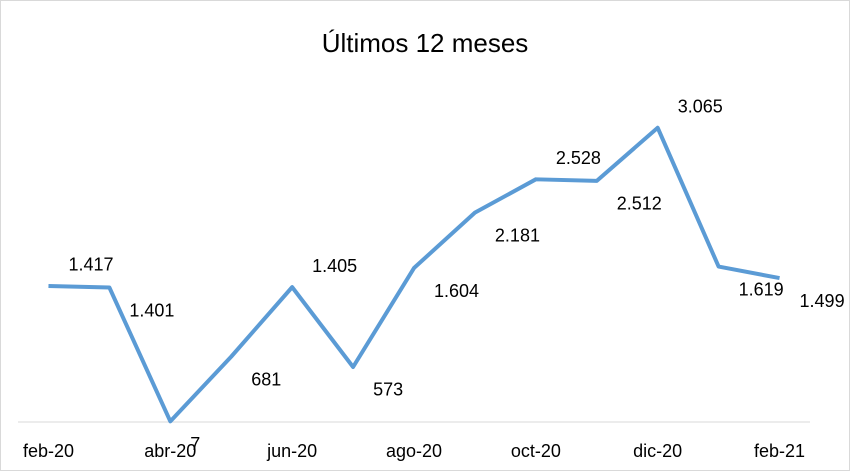  What do you see at coordinates (761, 289) in the screenshot?
I see `data-label: 1.619` at bounding box center [761, 289].